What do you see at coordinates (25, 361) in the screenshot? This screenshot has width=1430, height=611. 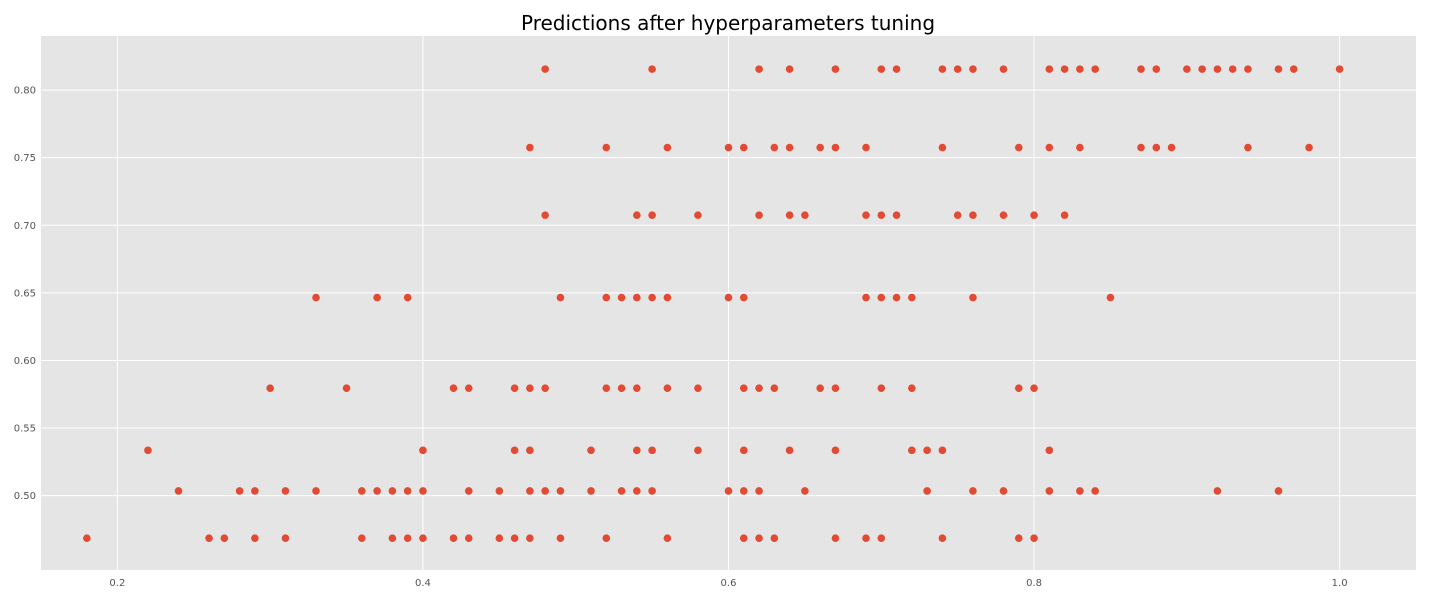 I see `y-tick-label: 0.60` at bounding box center [25, 361].